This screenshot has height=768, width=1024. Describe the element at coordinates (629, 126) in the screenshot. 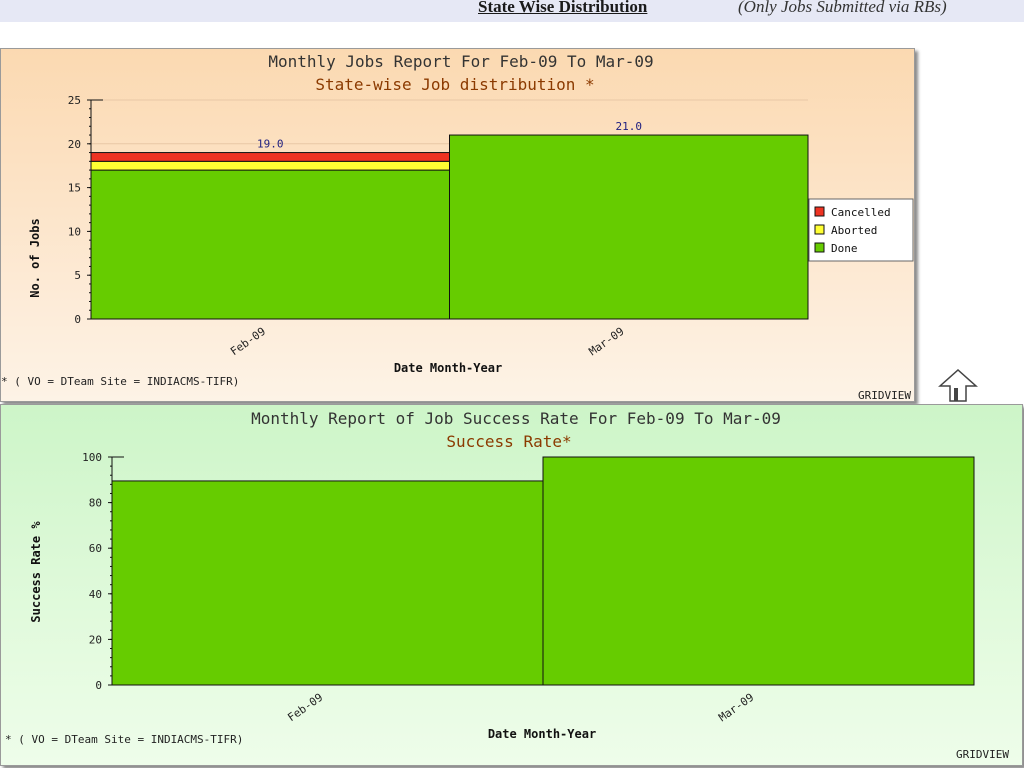

I see `data-label: 21.0` at that location.